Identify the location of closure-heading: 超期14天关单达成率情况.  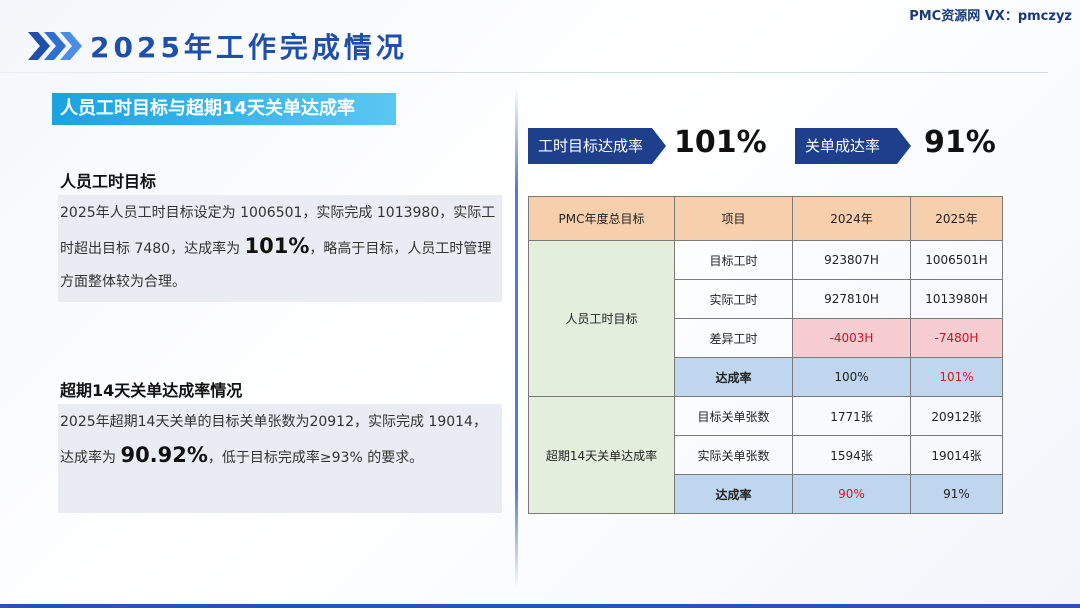
(151, 390).